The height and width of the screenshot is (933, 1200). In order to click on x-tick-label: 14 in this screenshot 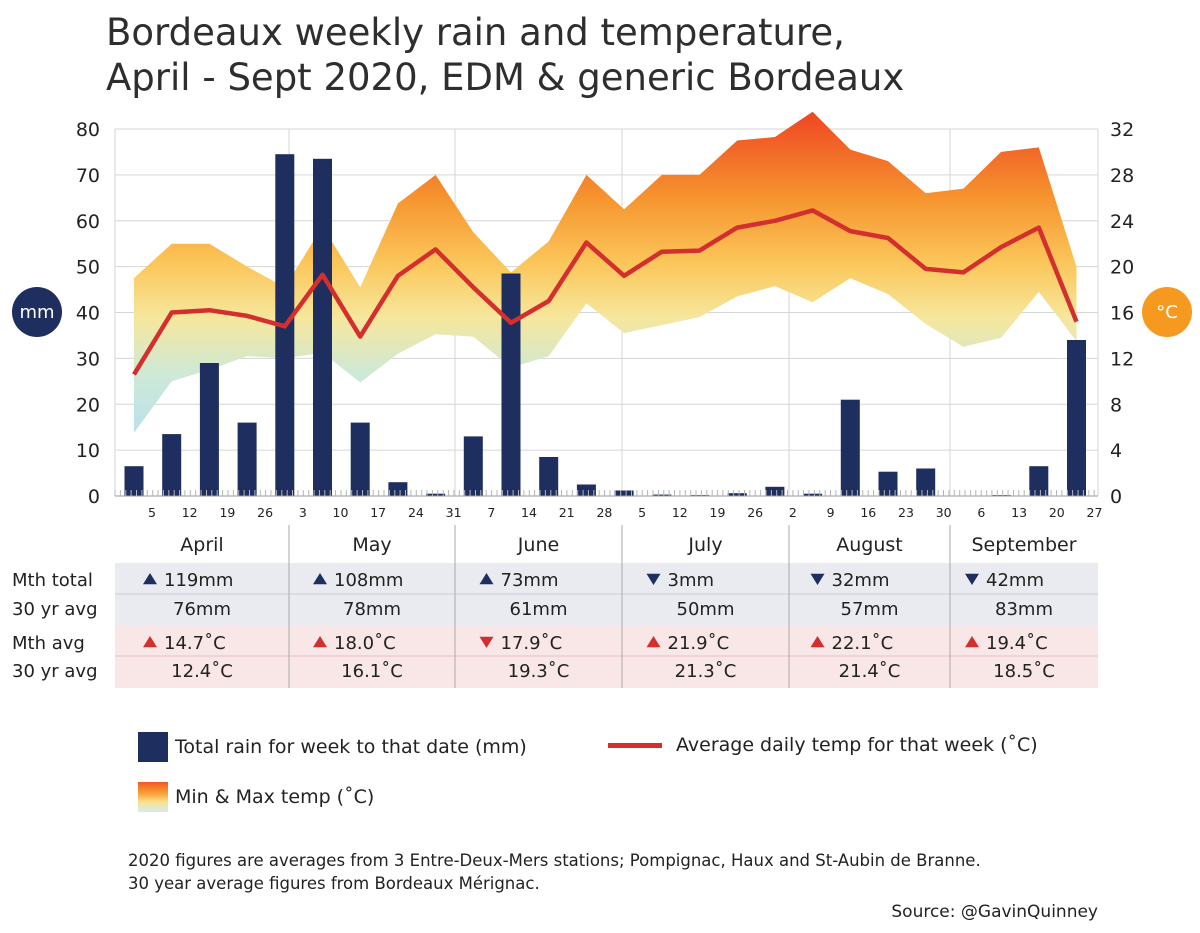, I will do `click(529, 512)`.